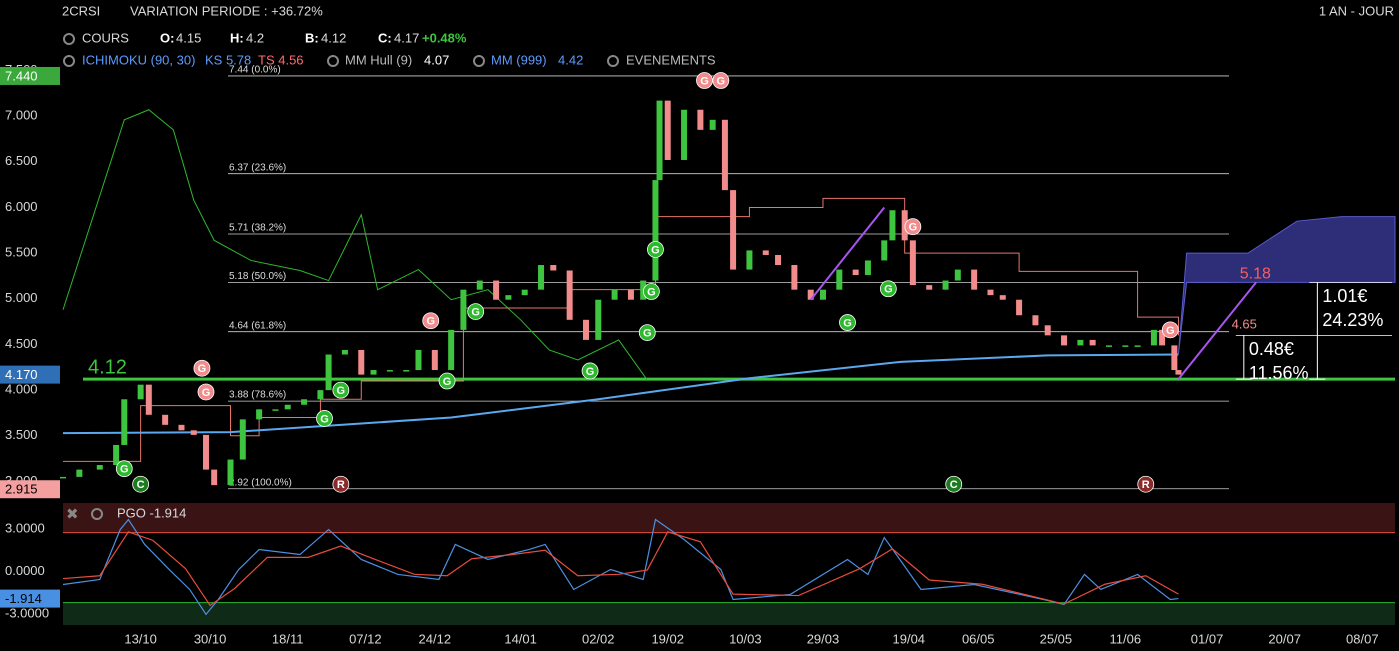  Describe the element at coordinates (257, 228) in the screenshot. I see `fib-label: 5.71 (38.2%)` at that location.